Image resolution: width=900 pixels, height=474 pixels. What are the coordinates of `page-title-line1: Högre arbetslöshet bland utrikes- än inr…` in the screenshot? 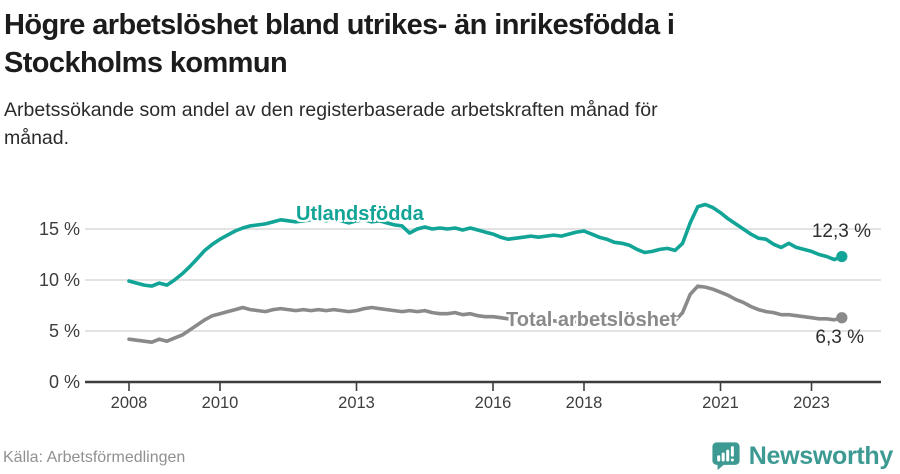 It's located at (339, 25).